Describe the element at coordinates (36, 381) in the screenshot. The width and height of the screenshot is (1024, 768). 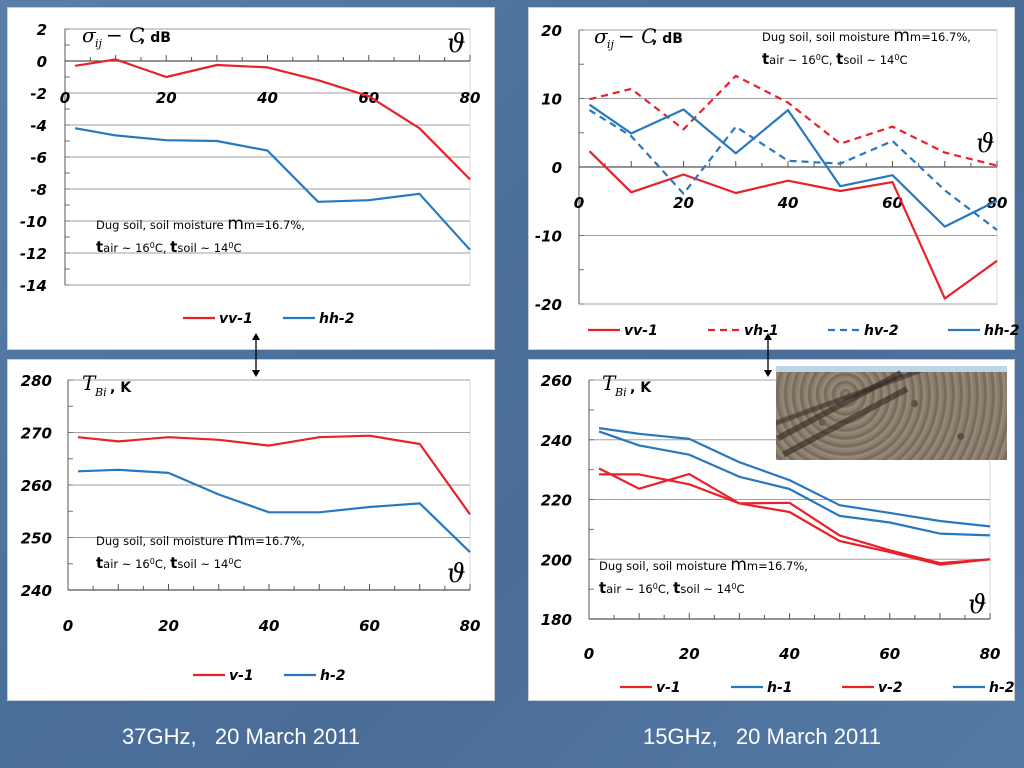
I see `y-tick-label: 280` at that location.